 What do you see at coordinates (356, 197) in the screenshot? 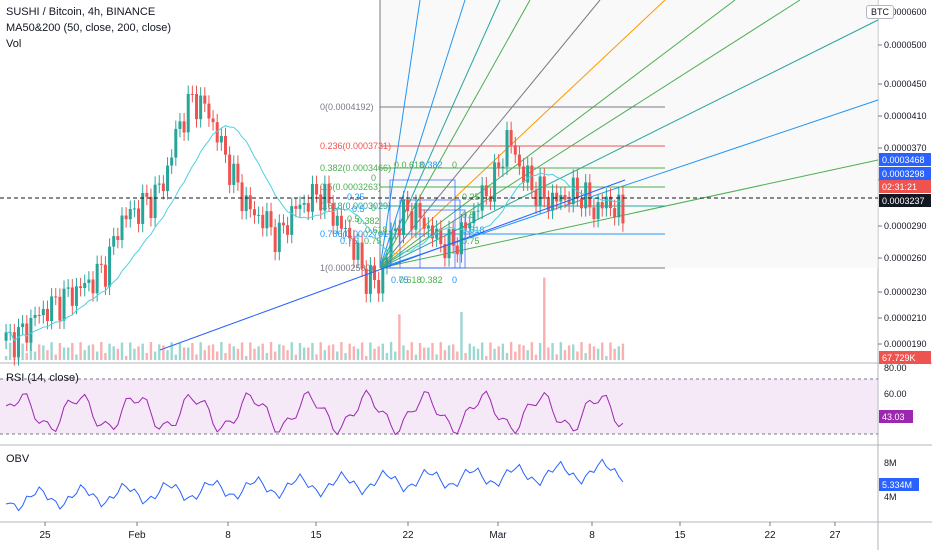
I see `fib-short-label: 0.25` at bounding box center [356, 197].